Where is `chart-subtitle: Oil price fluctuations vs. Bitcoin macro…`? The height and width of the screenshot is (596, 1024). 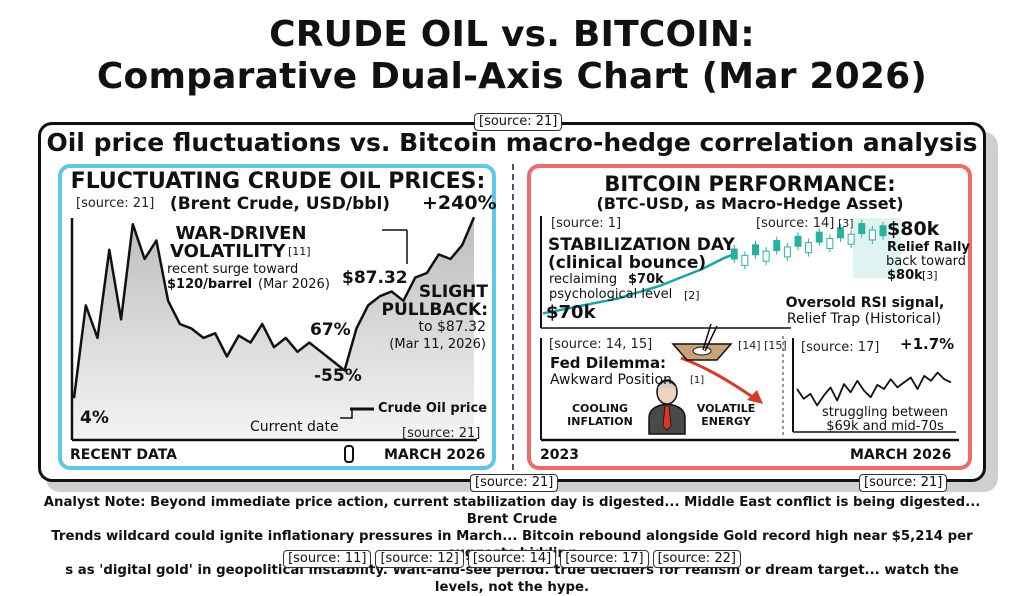
chart-subtitle: Oil price fluctuations vs. Bitcoin macro… is located at coordinates (512, 142).